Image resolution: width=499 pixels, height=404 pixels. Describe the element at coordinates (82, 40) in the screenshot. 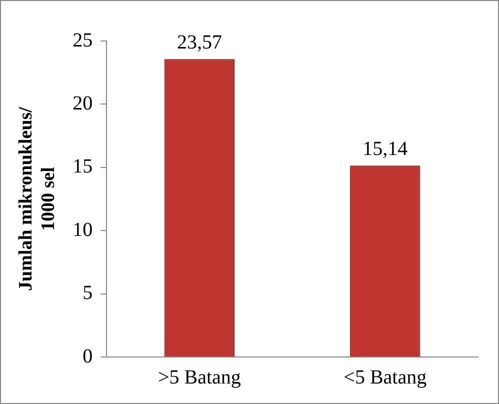

I see `y-tick-label: 25` at that location.